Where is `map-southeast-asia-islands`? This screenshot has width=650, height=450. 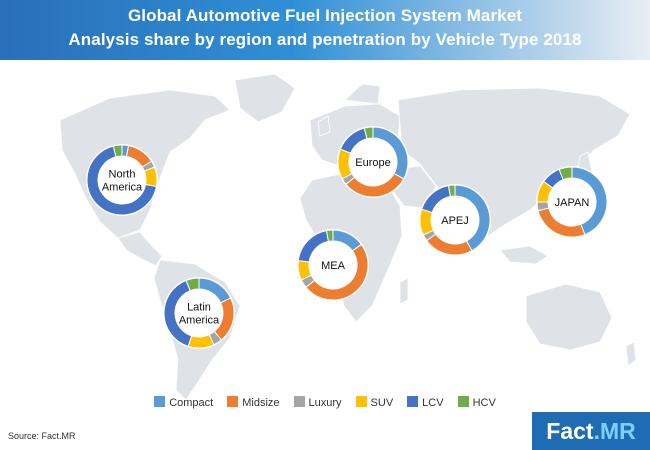 map-southeast-asia-islands is located at coordinates (524, 255).